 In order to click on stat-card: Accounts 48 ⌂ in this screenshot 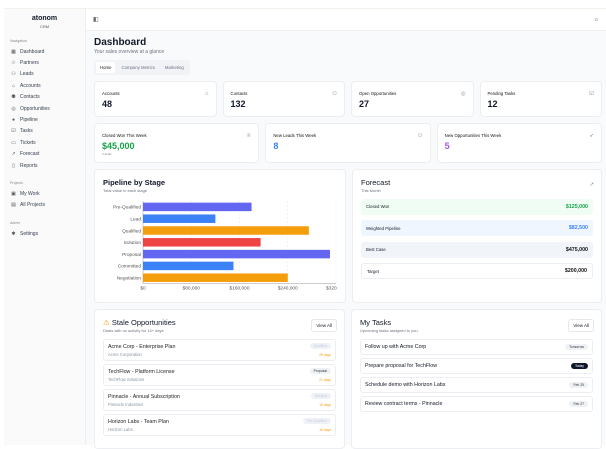, I will do `click(155, 99)`.